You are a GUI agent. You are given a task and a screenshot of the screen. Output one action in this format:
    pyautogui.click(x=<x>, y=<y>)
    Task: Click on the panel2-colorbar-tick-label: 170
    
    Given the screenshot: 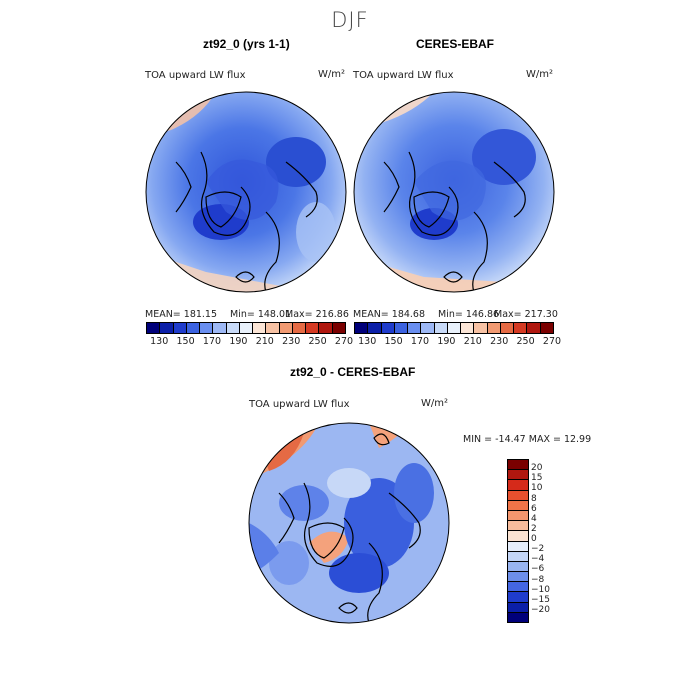 What is the action you would take?
    pyautogui.click(x=420, y=341)
    